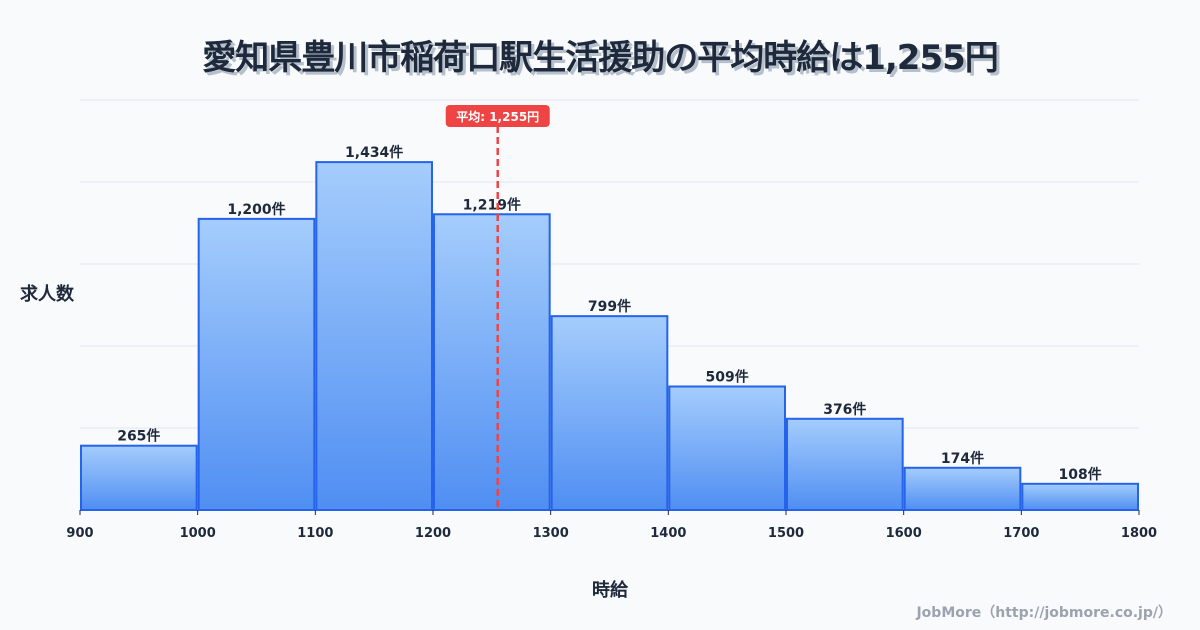 The width and height of the screenshot is (1200, 630). I want to click on bar-value-label: 1,219件, so click(492, 204).